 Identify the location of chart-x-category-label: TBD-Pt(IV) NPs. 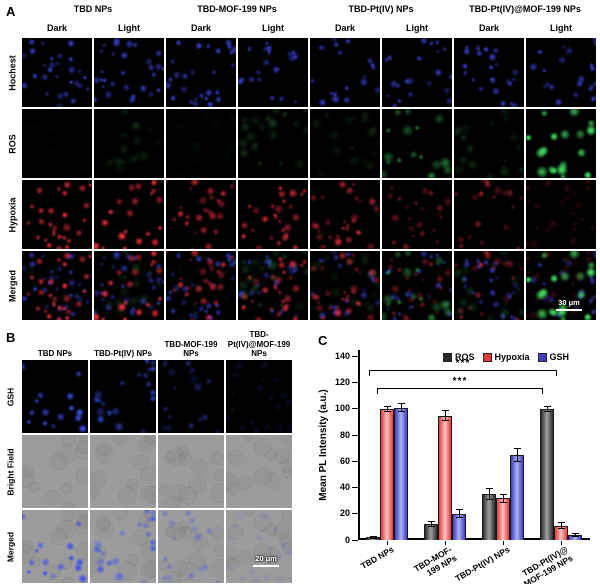
(482, 564).